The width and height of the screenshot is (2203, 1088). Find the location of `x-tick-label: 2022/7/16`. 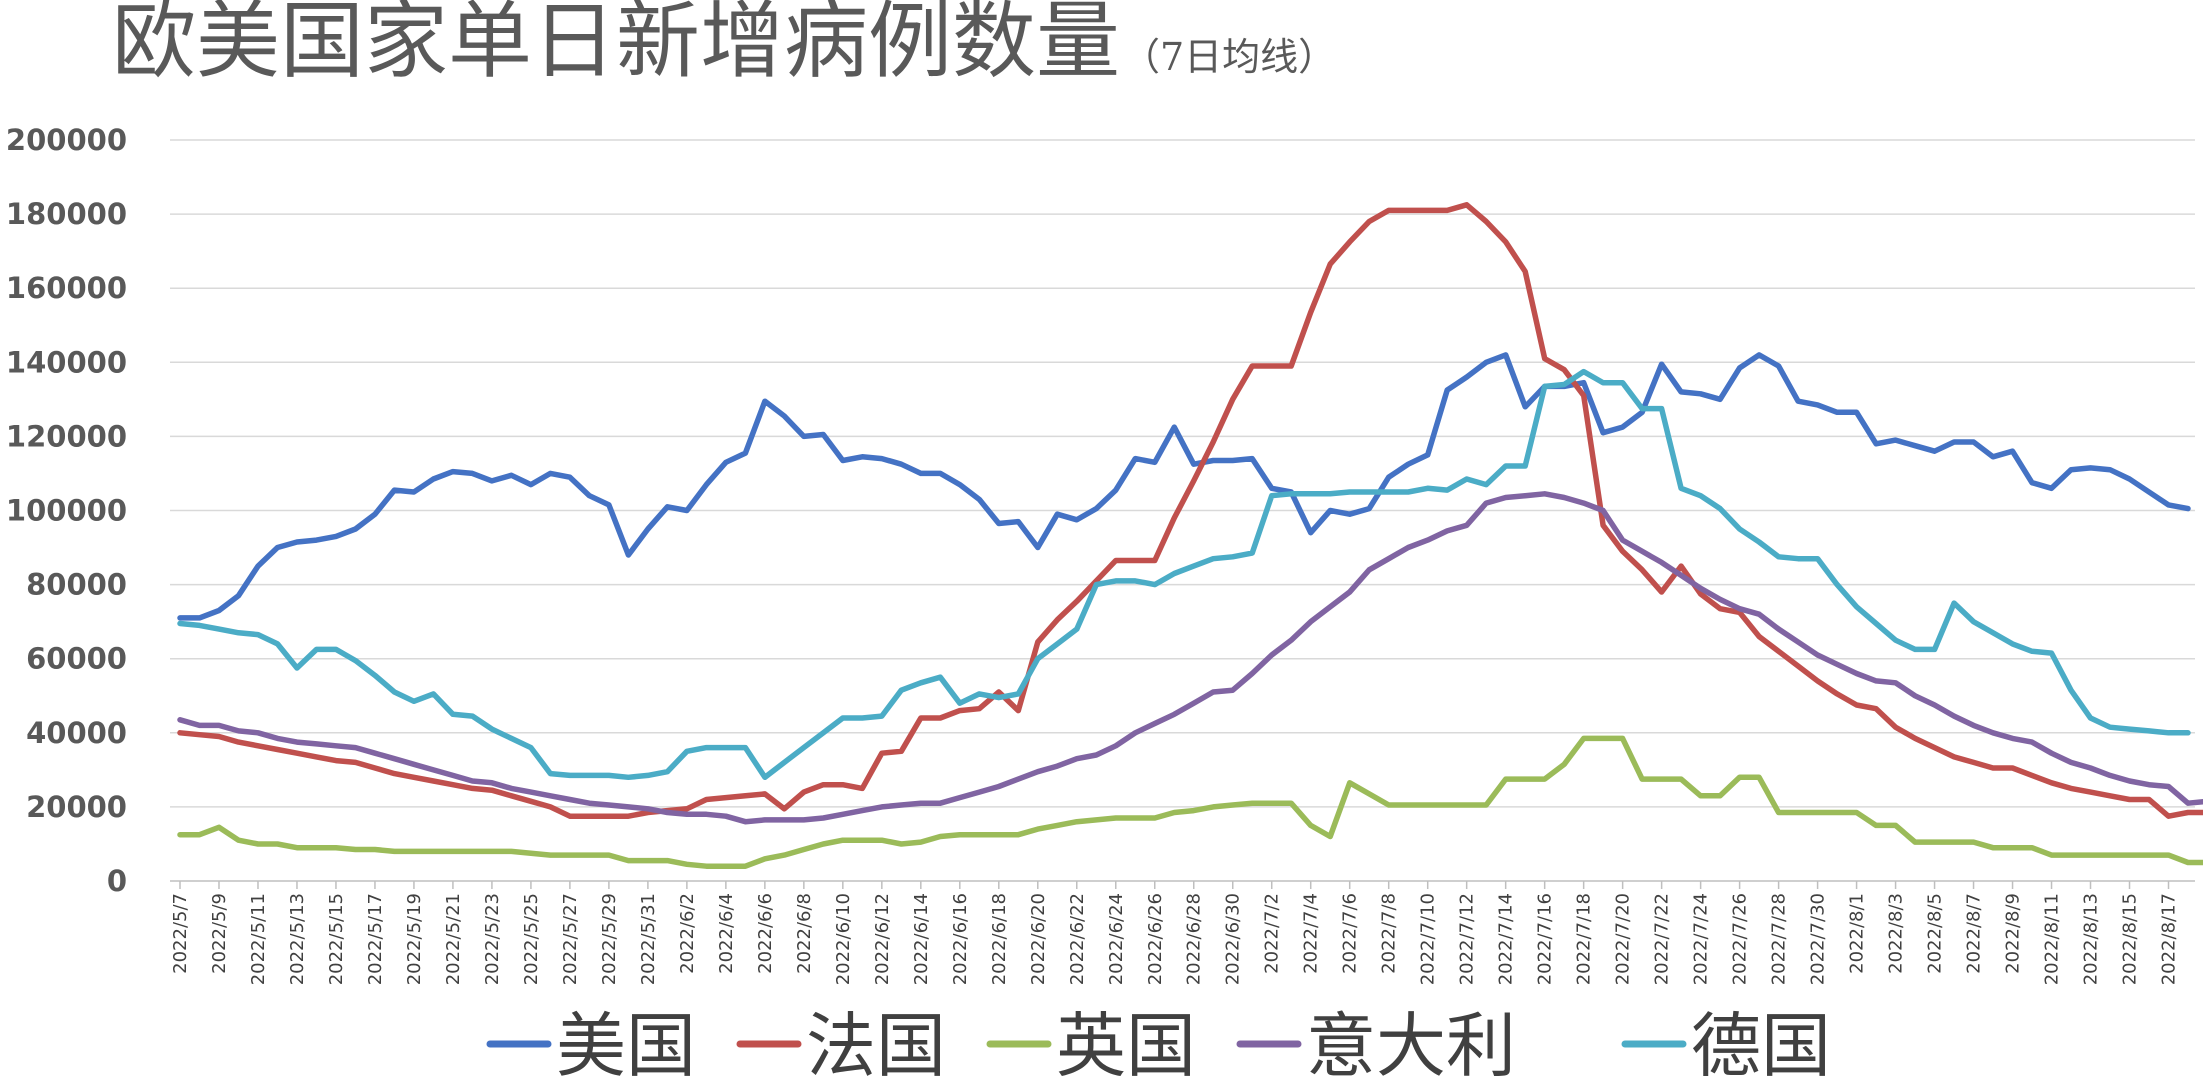

x-tick-label: 2022/7/16 is located at coordinates (1545, 939).